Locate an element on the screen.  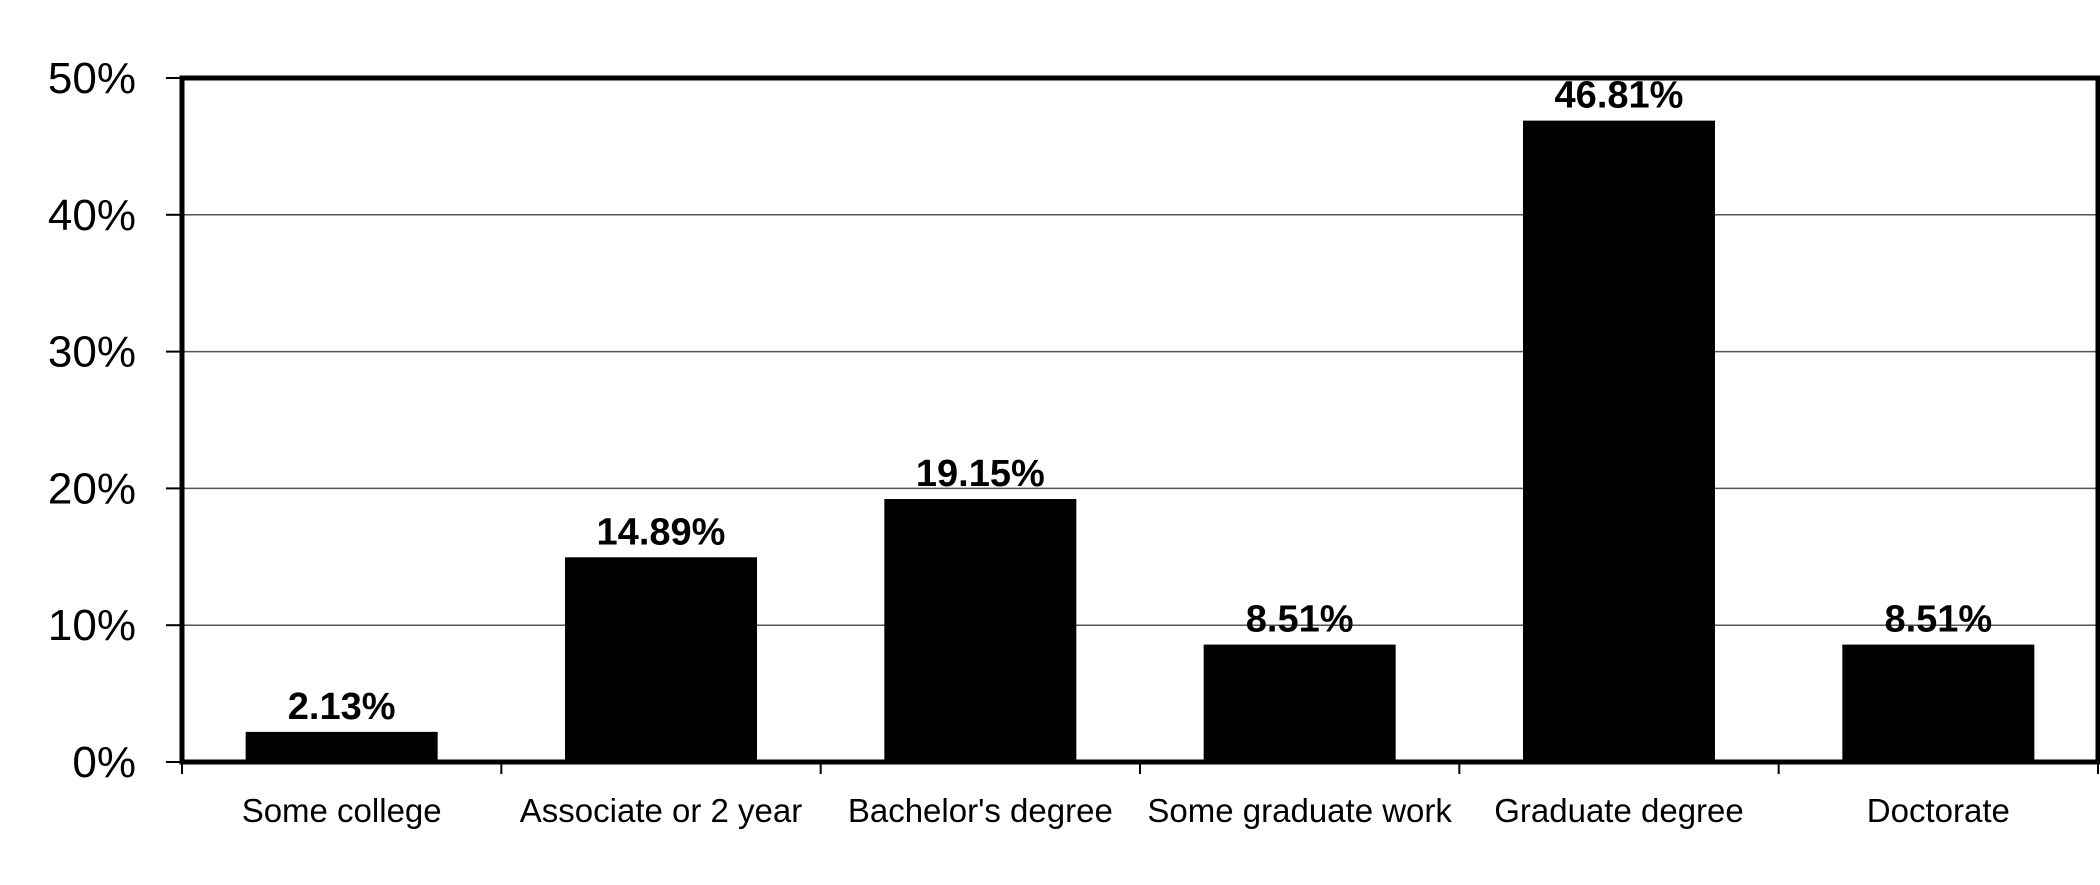
bar-value-label: 2.13% is located at coordinates (342, 707).